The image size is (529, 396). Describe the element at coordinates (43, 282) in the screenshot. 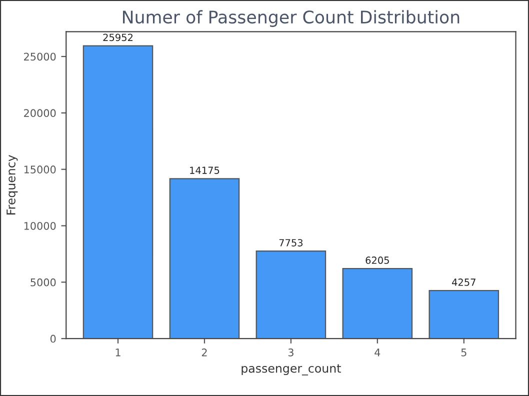

I see `y-tick-label: 5000` at that location.